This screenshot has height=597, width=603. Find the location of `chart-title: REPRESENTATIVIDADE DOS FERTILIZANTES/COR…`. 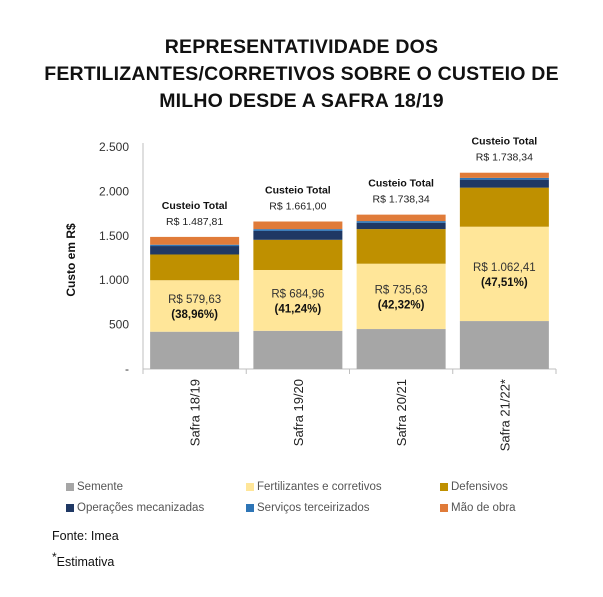

chart-title: REPRESENTATIVIDADE DOS FERTILIZANTES/COR… is located at coordinates (301, 74).